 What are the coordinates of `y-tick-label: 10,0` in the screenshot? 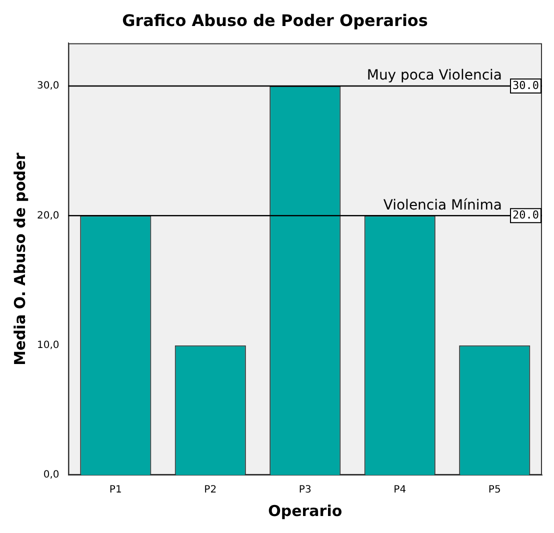 It's located at (48, 345).